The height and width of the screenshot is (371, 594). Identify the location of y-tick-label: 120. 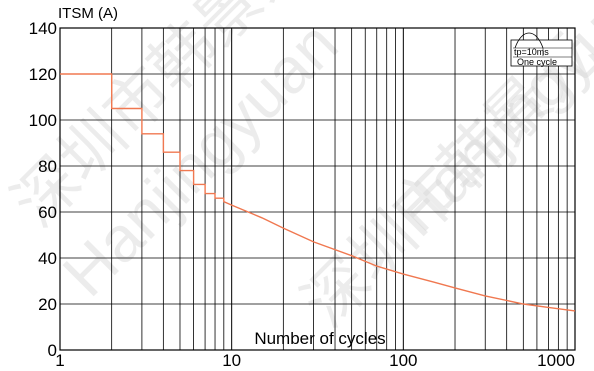
(43, 74).